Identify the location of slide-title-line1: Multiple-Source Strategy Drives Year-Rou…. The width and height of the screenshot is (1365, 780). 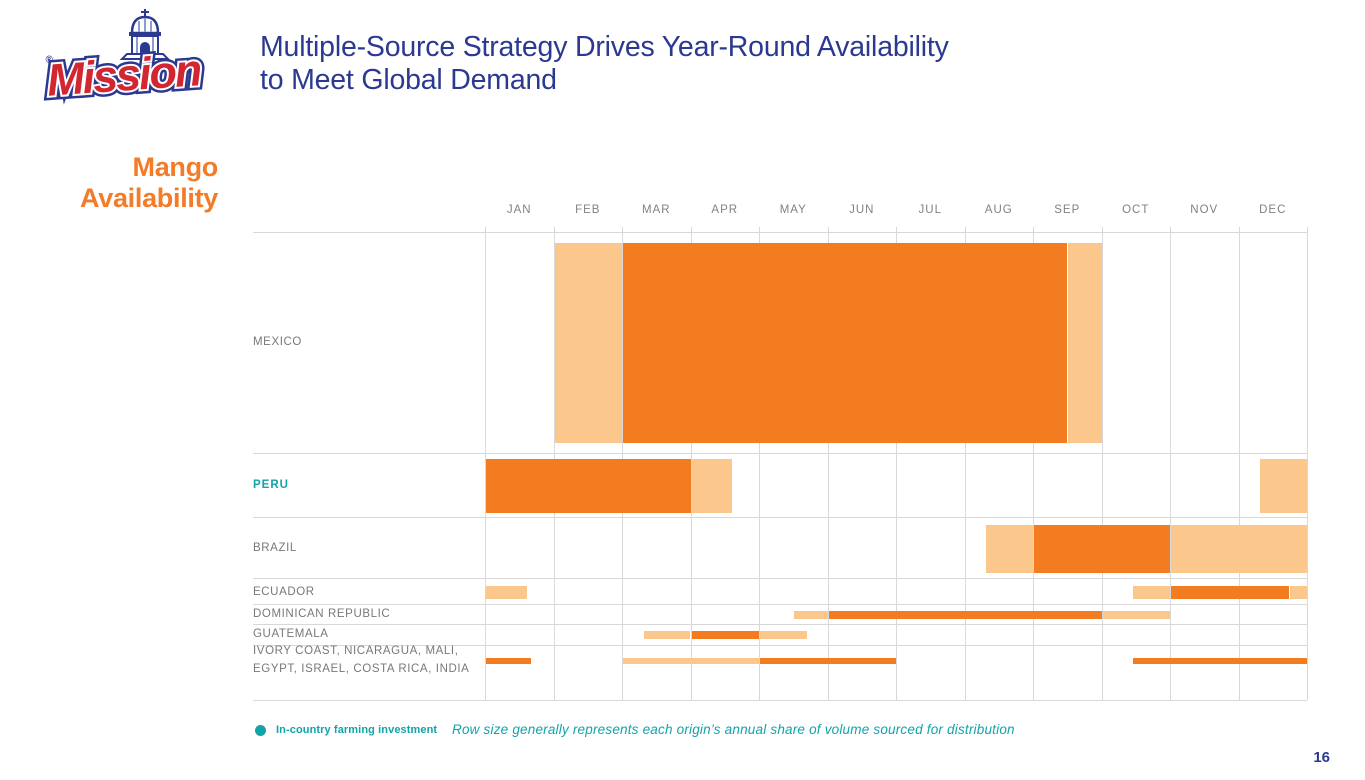
(604, 47).